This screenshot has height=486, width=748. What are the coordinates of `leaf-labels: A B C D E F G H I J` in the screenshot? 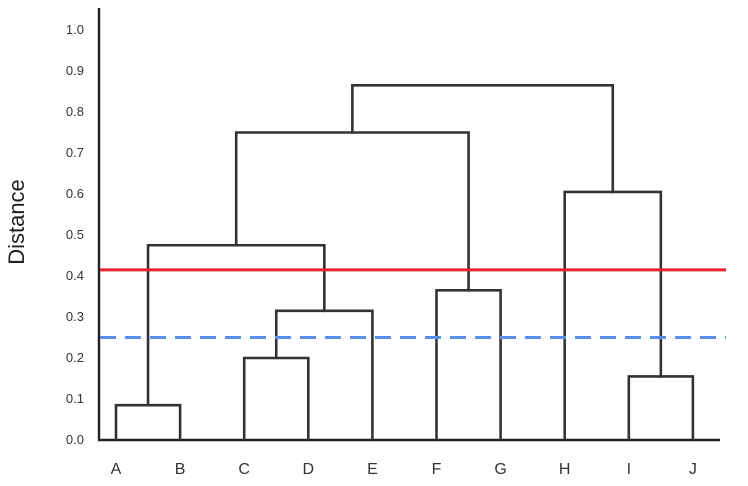 It's located at (404, 469).